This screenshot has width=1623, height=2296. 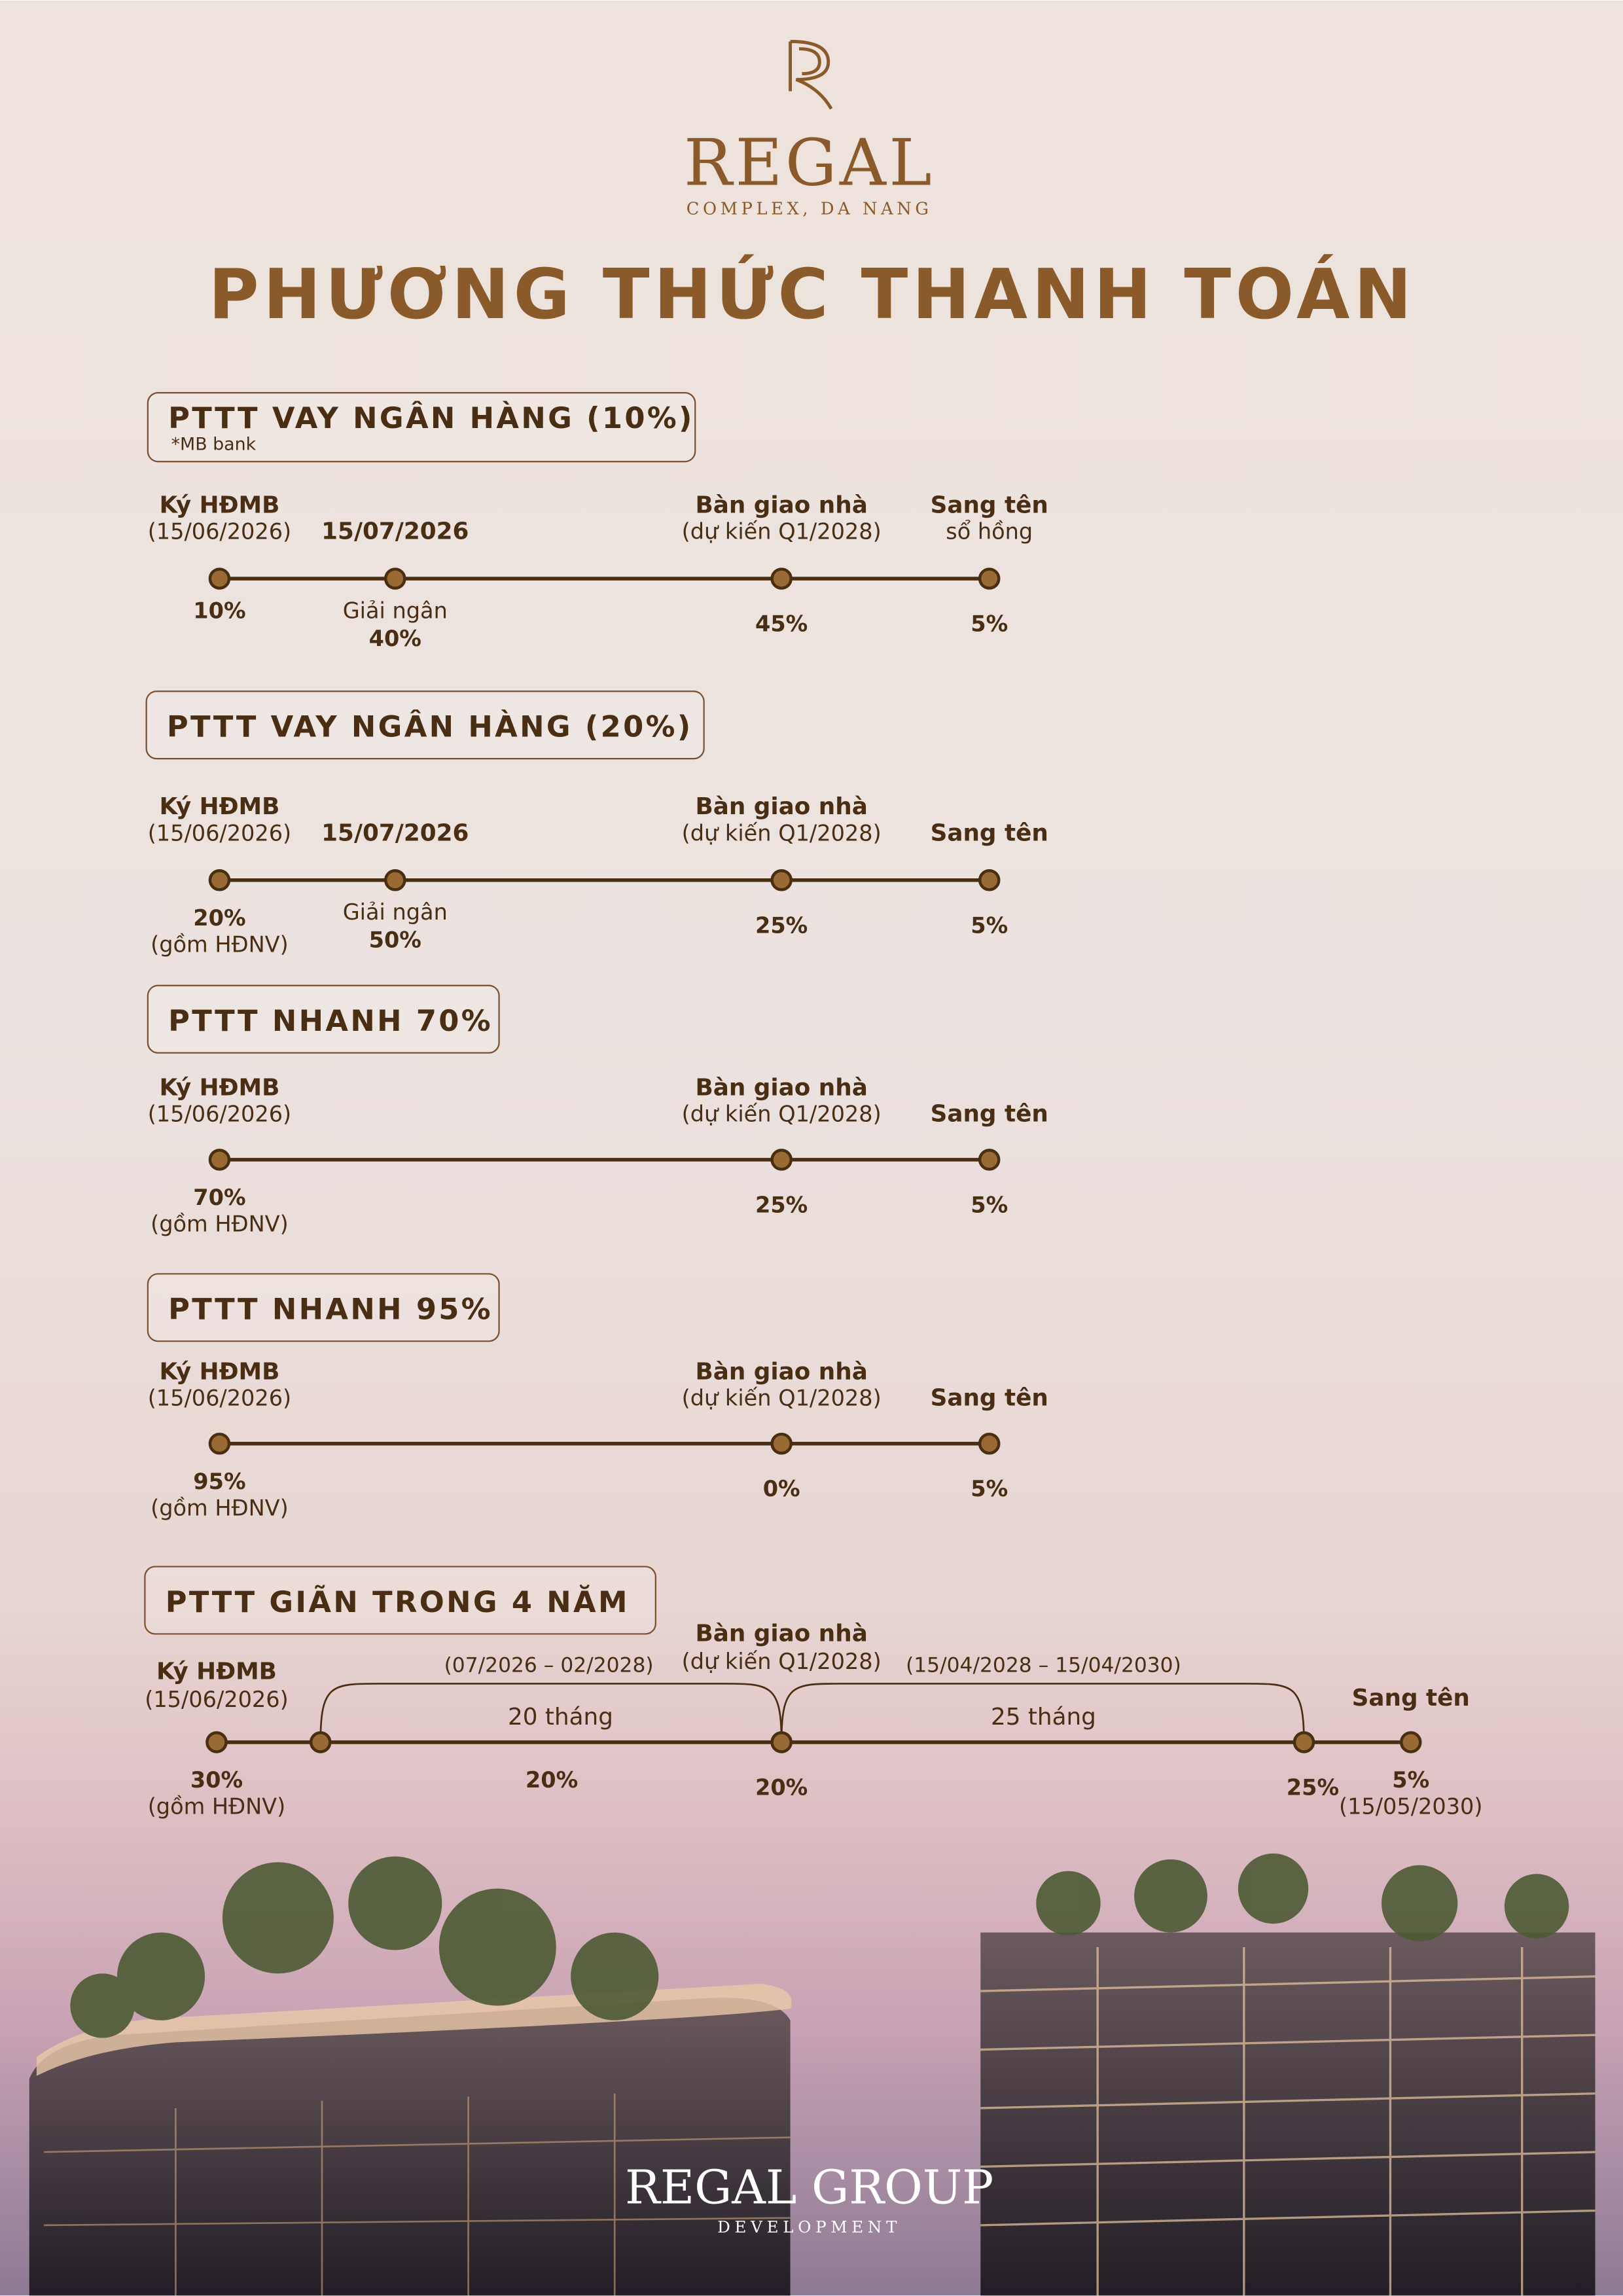 I want to click on brand: REGAL, so click(x=810, y=163).